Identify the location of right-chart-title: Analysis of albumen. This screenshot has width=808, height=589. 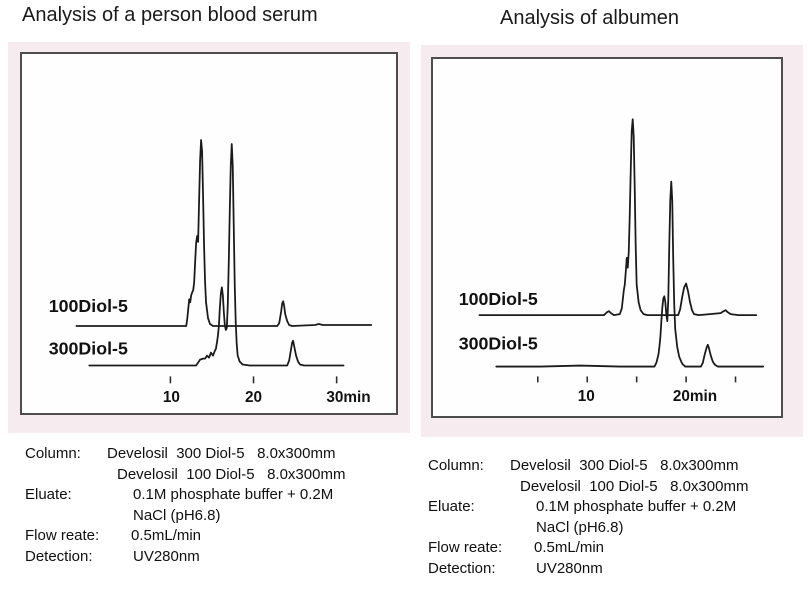
(589, 18).